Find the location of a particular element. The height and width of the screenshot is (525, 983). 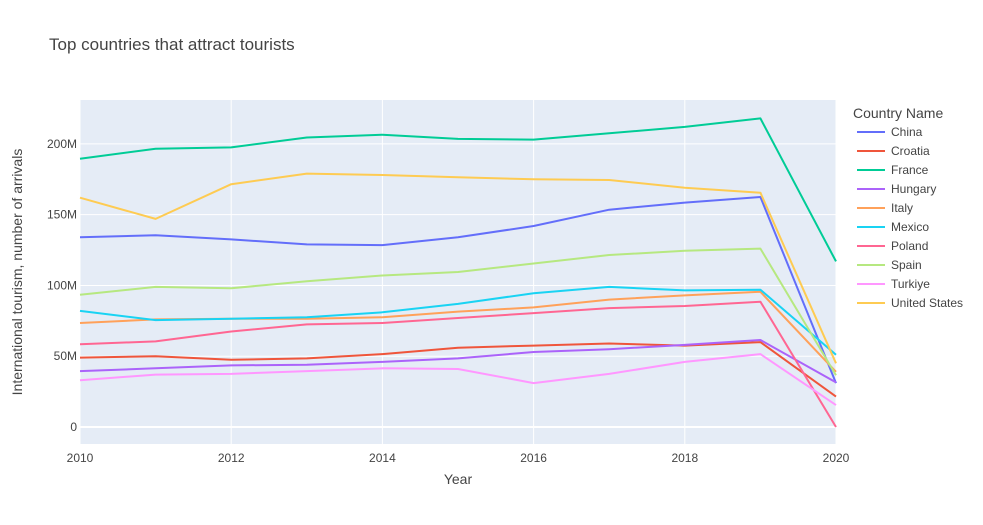

x-tick-label: 2014 is located at coordinates (382, 458).